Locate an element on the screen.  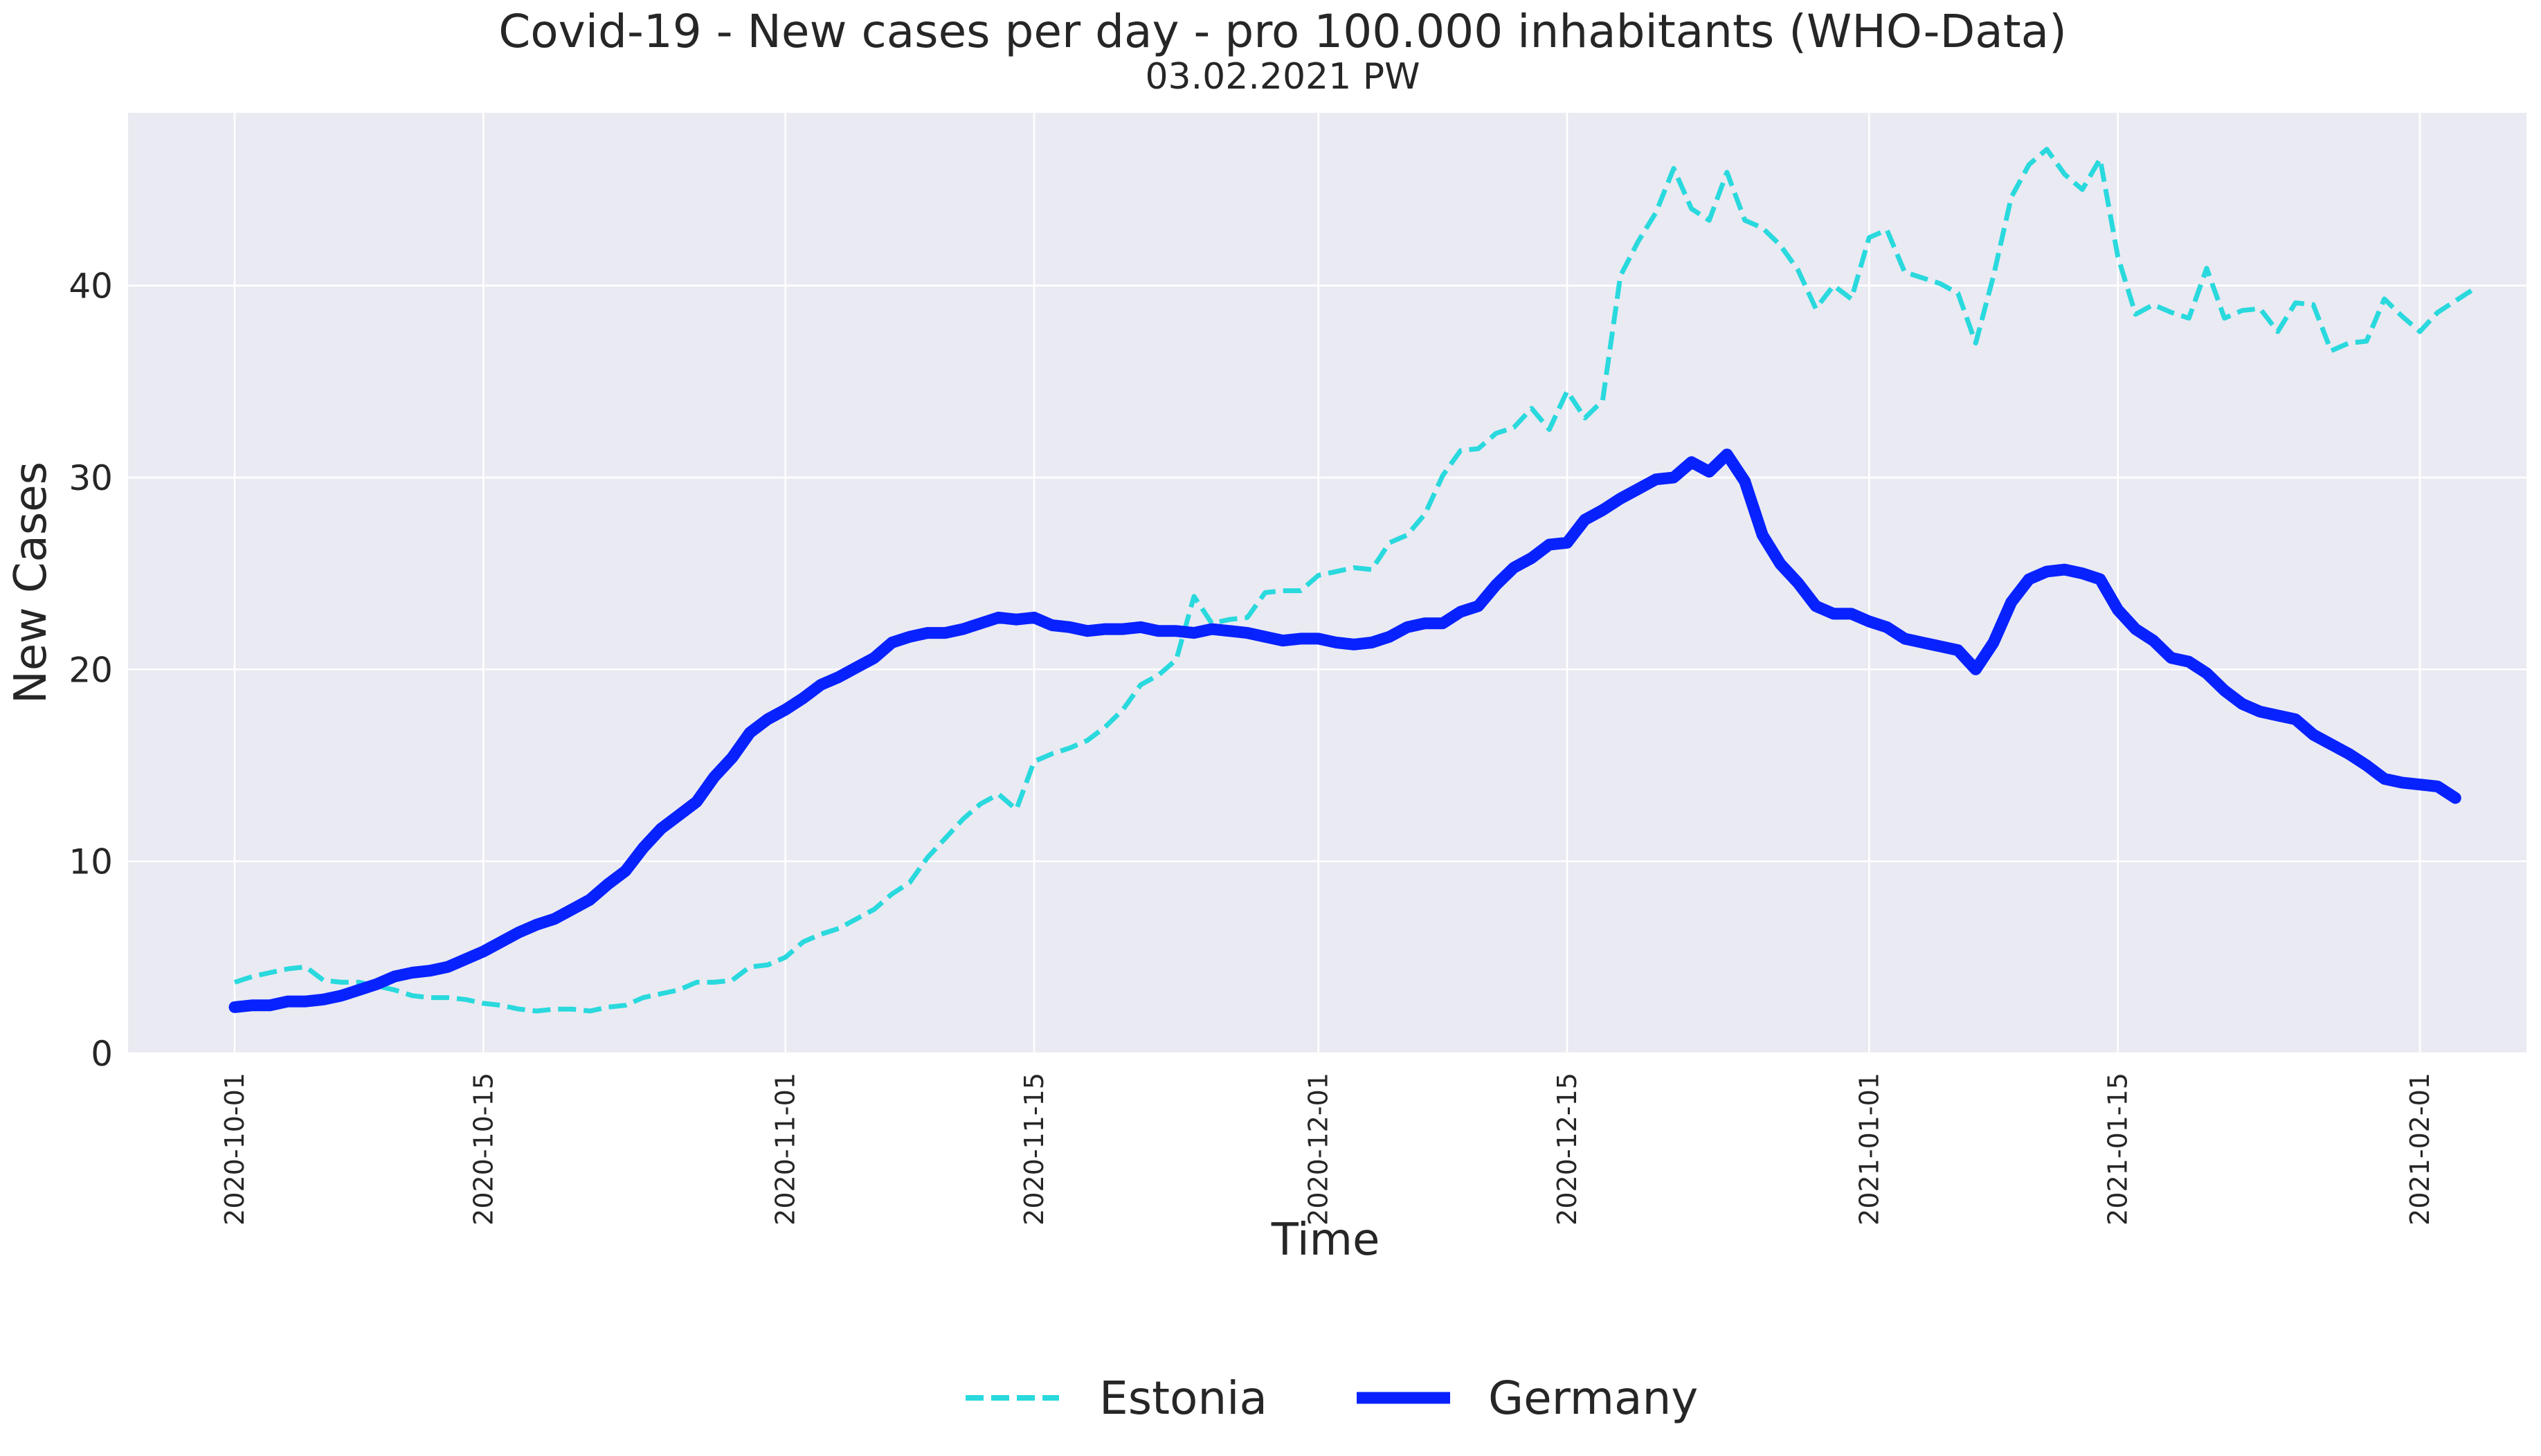
x-axis-label: Time is located at coordinates (1325, 1240).